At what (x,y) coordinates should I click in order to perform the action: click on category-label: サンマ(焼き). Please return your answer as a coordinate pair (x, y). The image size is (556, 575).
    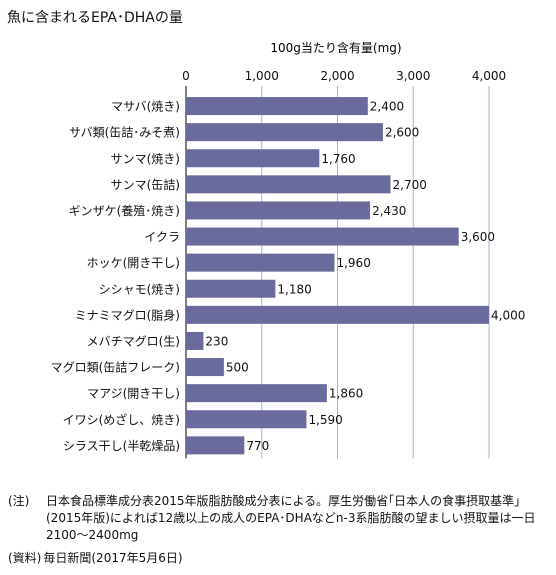
    Looking at the image, I should click on (145, 159).